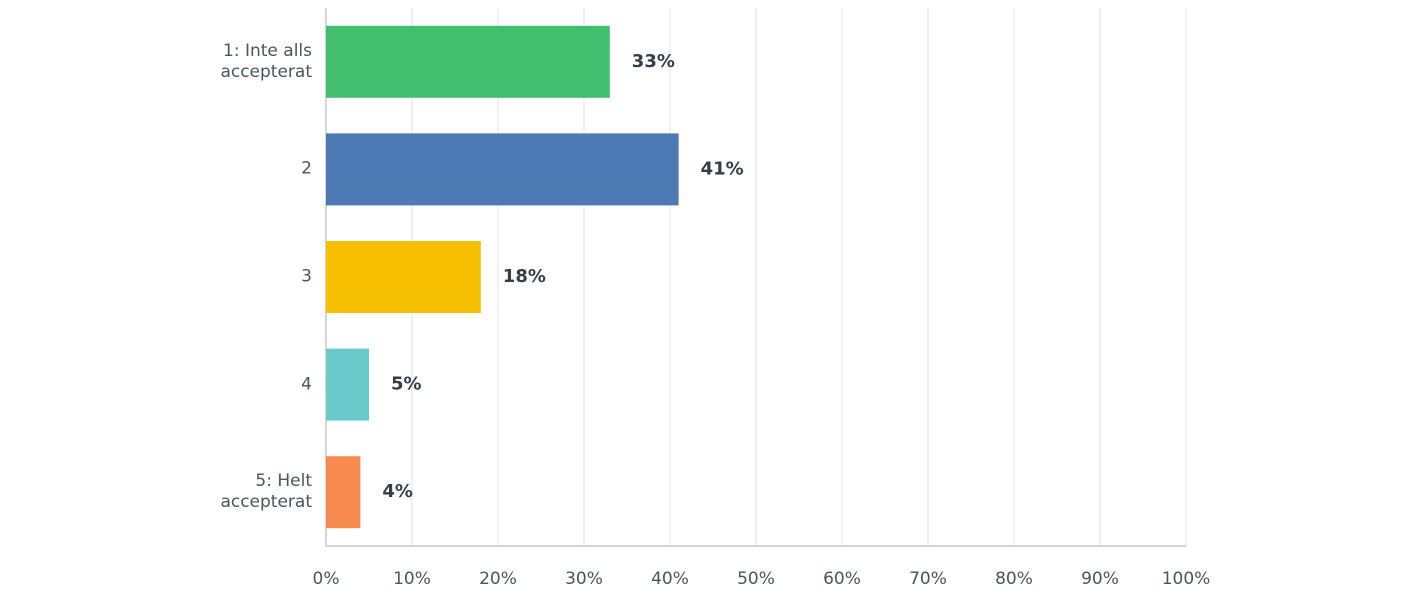 The image size is (1420, 600). Describe the element at coordinates (306, 276) in the screenshot. I see `y-tick-label: 3` at that location.